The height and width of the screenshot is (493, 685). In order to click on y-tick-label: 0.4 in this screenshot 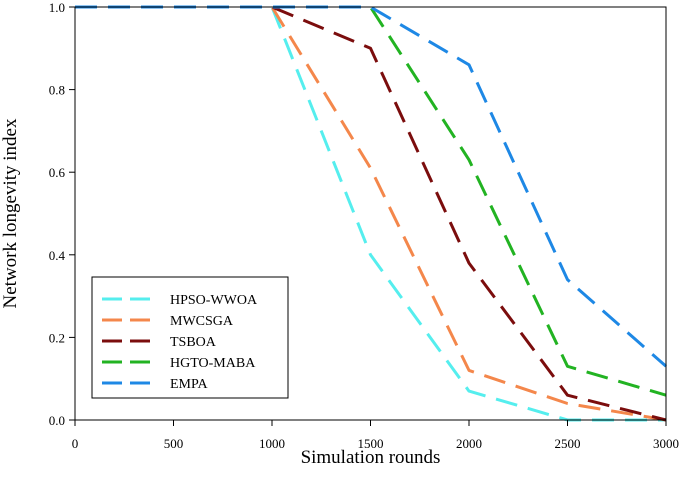, I will do `click(57, 255)`.